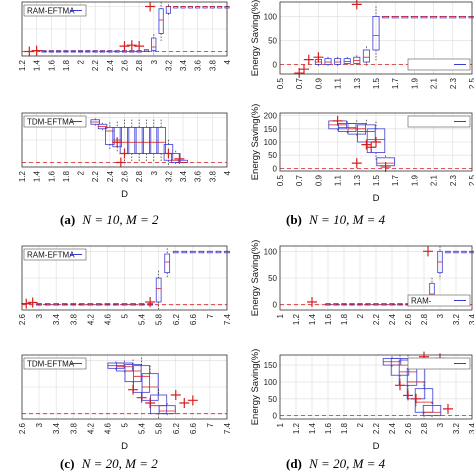 The image size is (474, 474). I want to click on x-tick-label: 2.3, so click(453, 180).